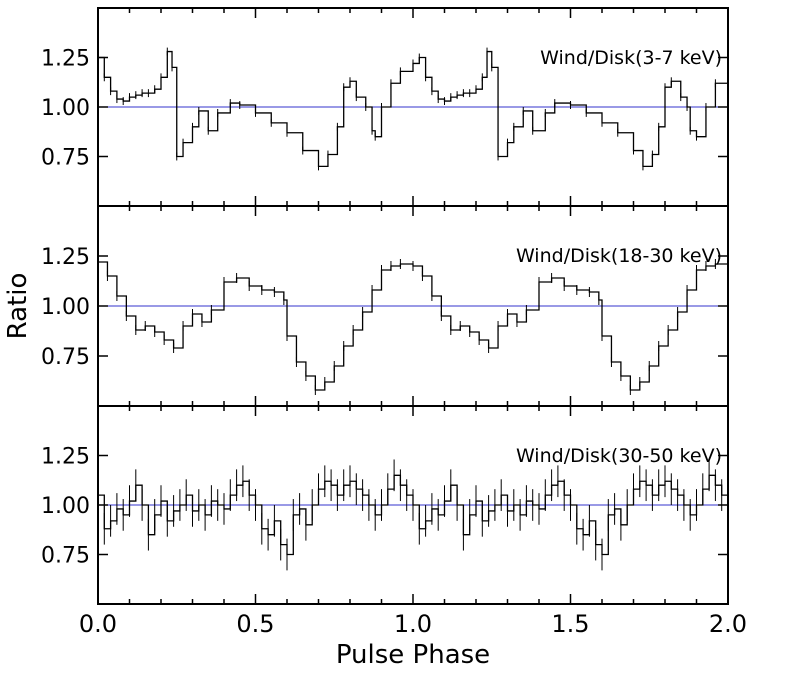  I want to click on x-tick-label: 0.0, so click(98, 624).